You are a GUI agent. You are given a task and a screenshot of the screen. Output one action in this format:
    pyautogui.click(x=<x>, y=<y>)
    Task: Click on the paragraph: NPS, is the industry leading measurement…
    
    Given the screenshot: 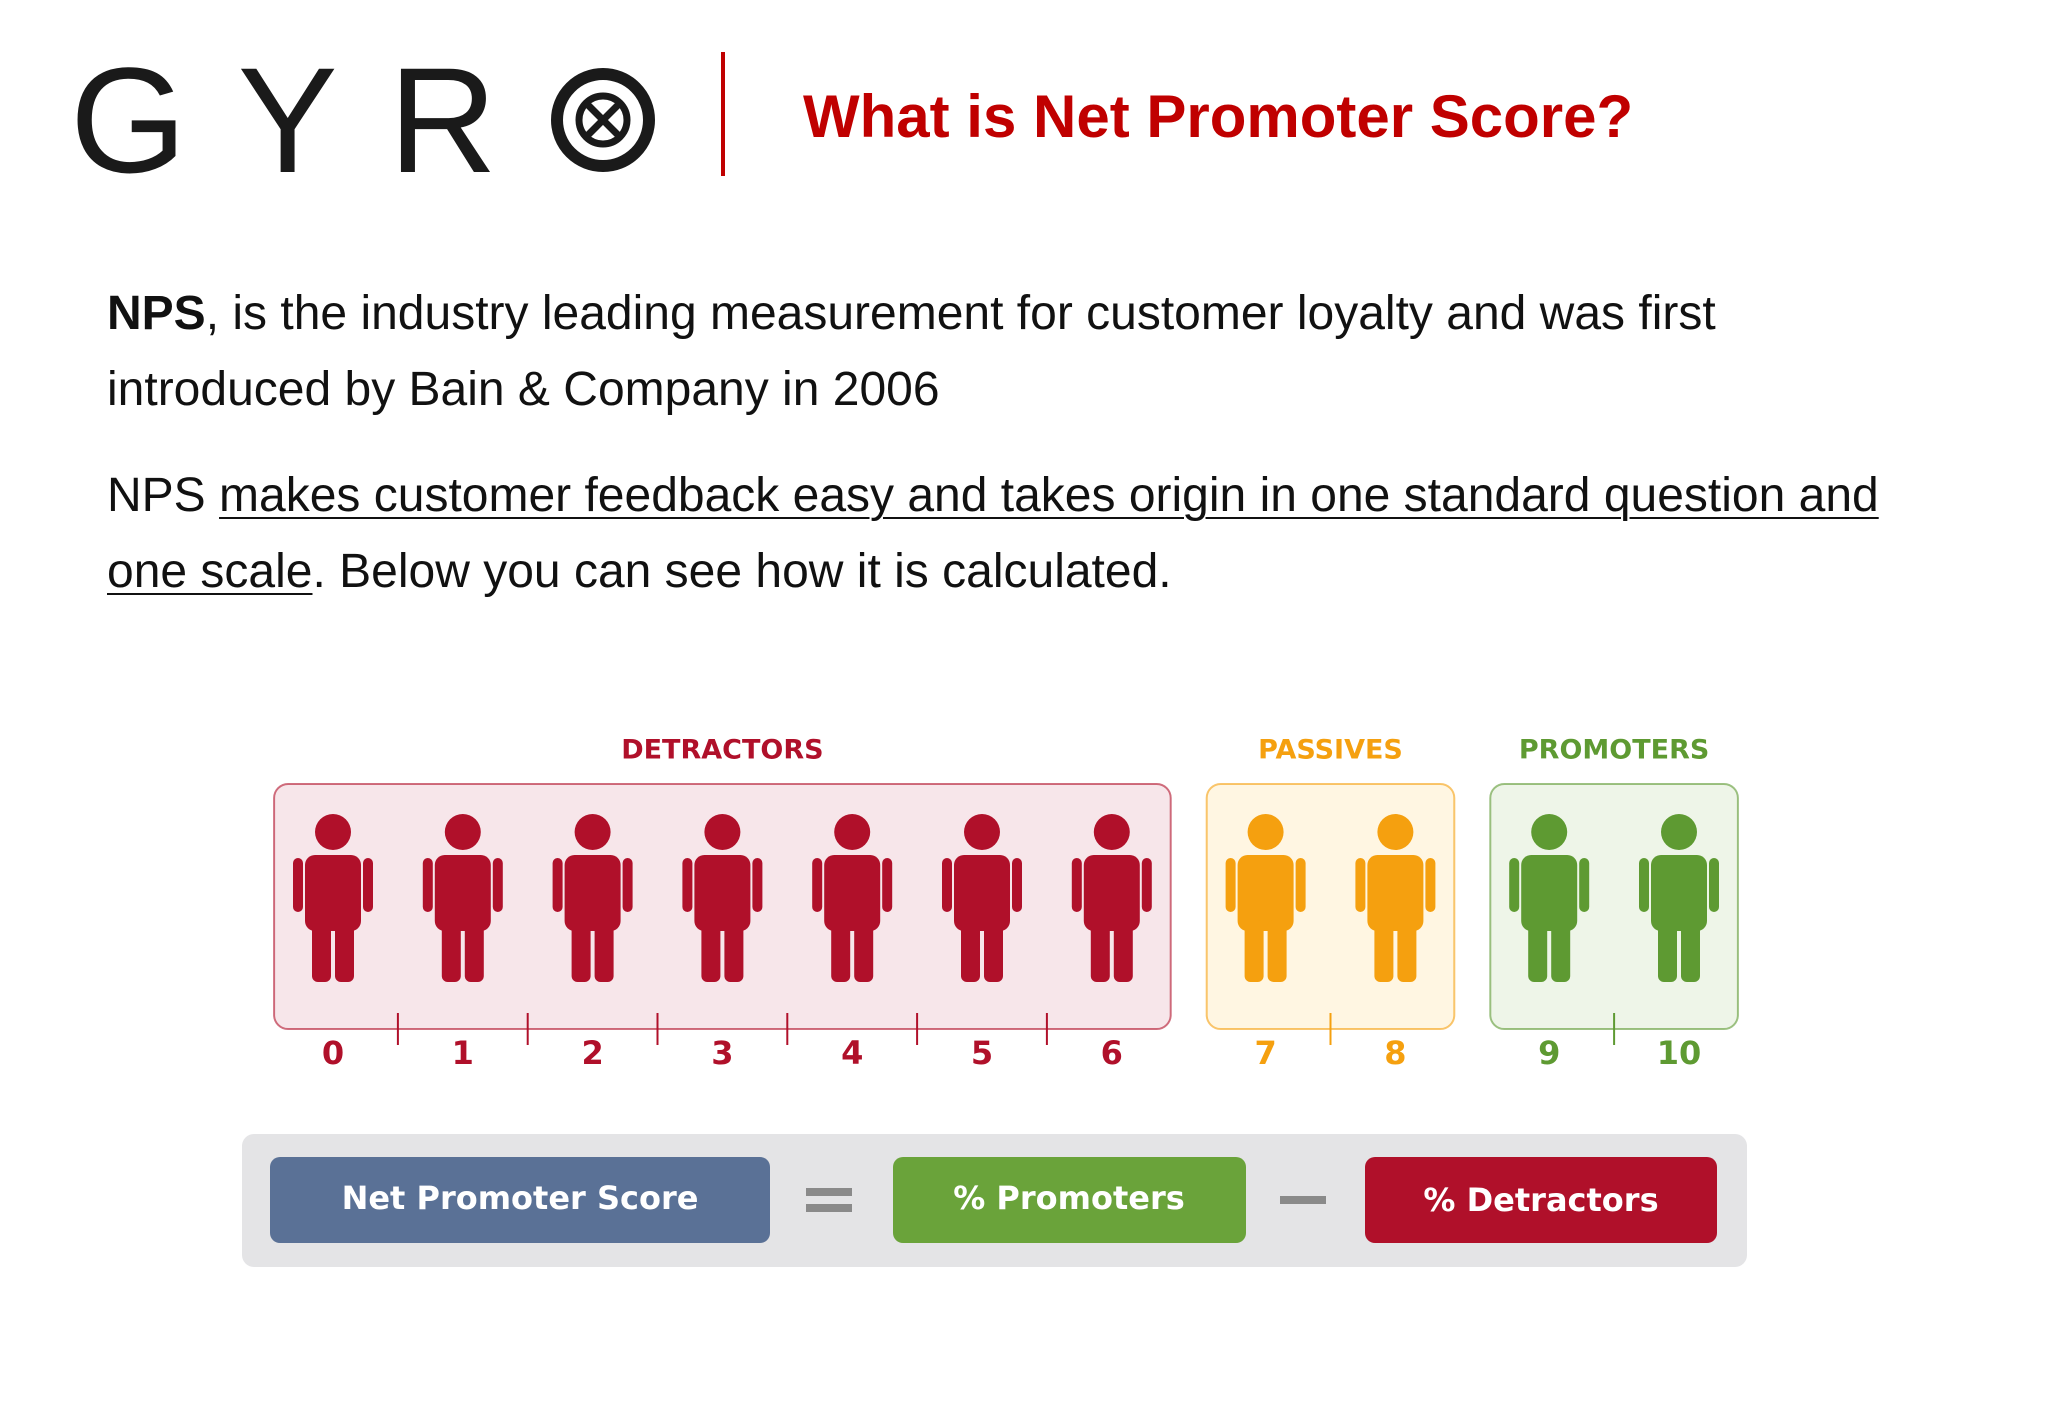 What is the action you would take?
    pyautogui.click(x=1007, y=352)
    